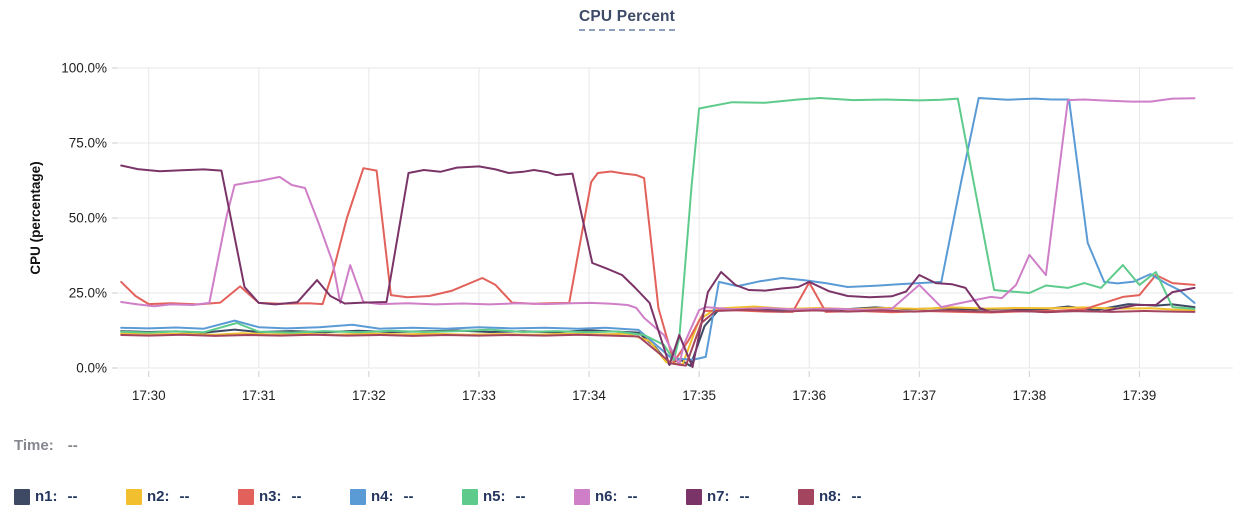 Image resolution: width=1254 pixels, height=530 pixels. What do you see at coordinates (34, 445) in the screenshot?
I see `time-label: Time:` at bounding box center [34, 445].